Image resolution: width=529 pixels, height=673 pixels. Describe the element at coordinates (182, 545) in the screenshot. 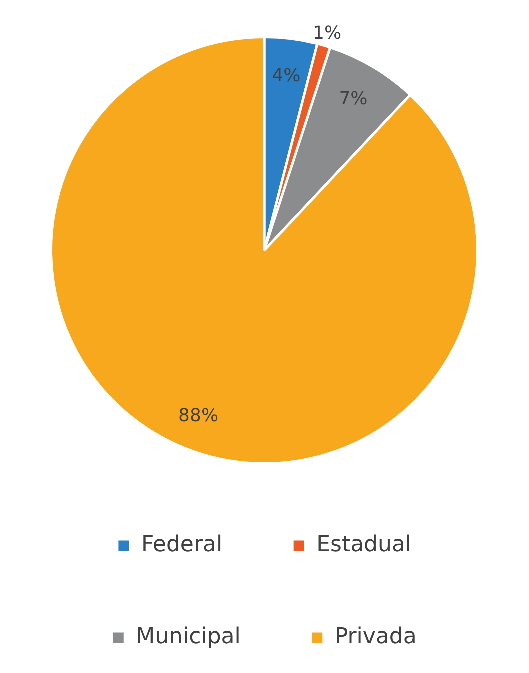

I see `legend-label: Federal` at that location.